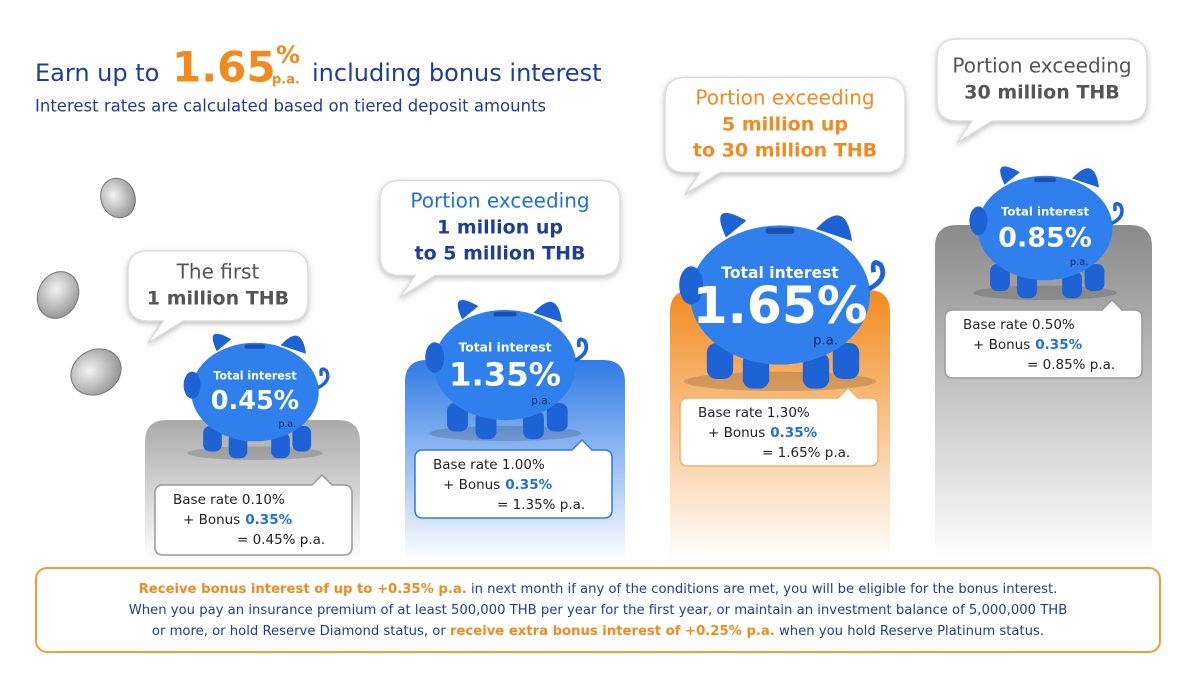 The height and width of the screenshot is (680, 1200). What do you see at coordinates (489, 465) in the screenshot?
I see `base-rate: Base rate 1.00%` at bounding box center [489, 465].